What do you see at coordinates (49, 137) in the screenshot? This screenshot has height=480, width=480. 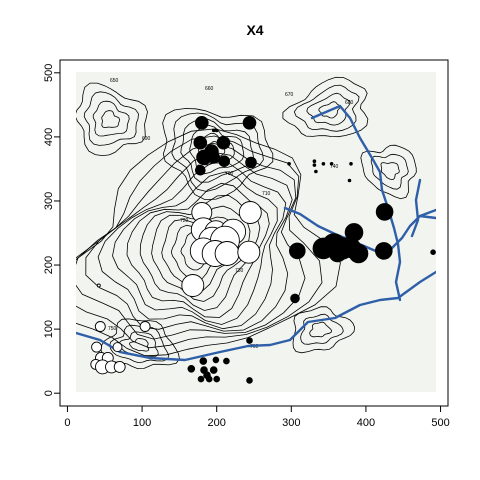 I see `y-tick-label: 400` at bounding box center [49, 137].